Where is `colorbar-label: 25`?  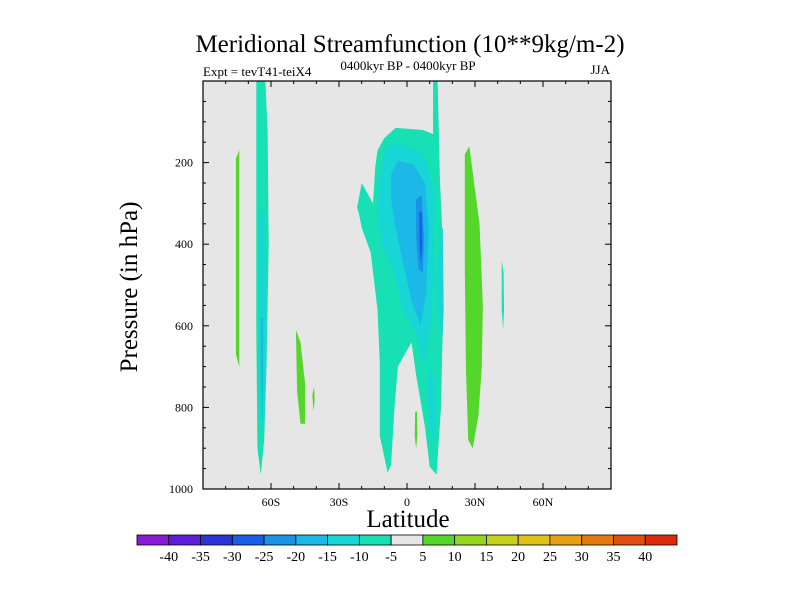
colorbar-label: 25 is located at coordinates (550, 557).